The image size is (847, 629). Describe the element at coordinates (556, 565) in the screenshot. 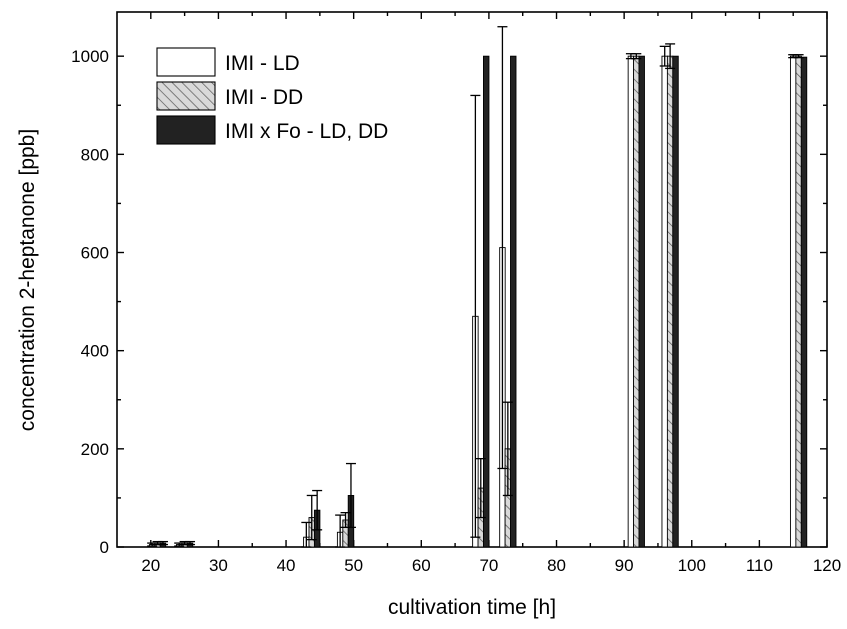

I see `x-tick-label: 80` at that location.